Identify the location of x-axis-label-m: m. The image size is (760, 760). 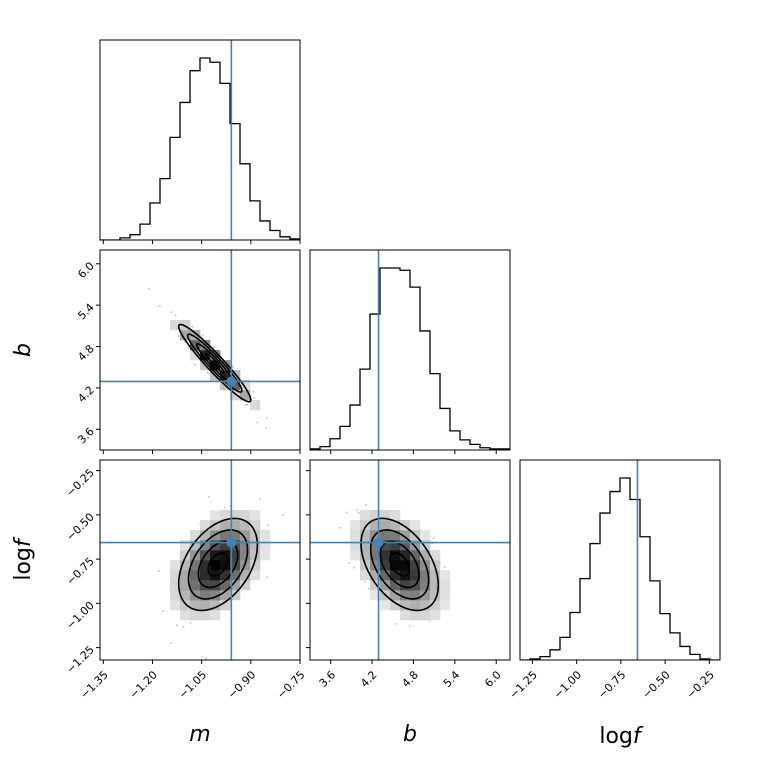
(199, 734).